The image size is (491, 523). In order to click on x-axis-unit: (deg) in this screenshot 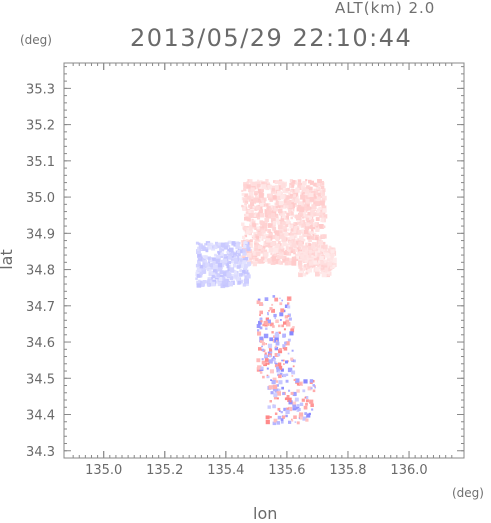, I will do `click(468, 493)`.